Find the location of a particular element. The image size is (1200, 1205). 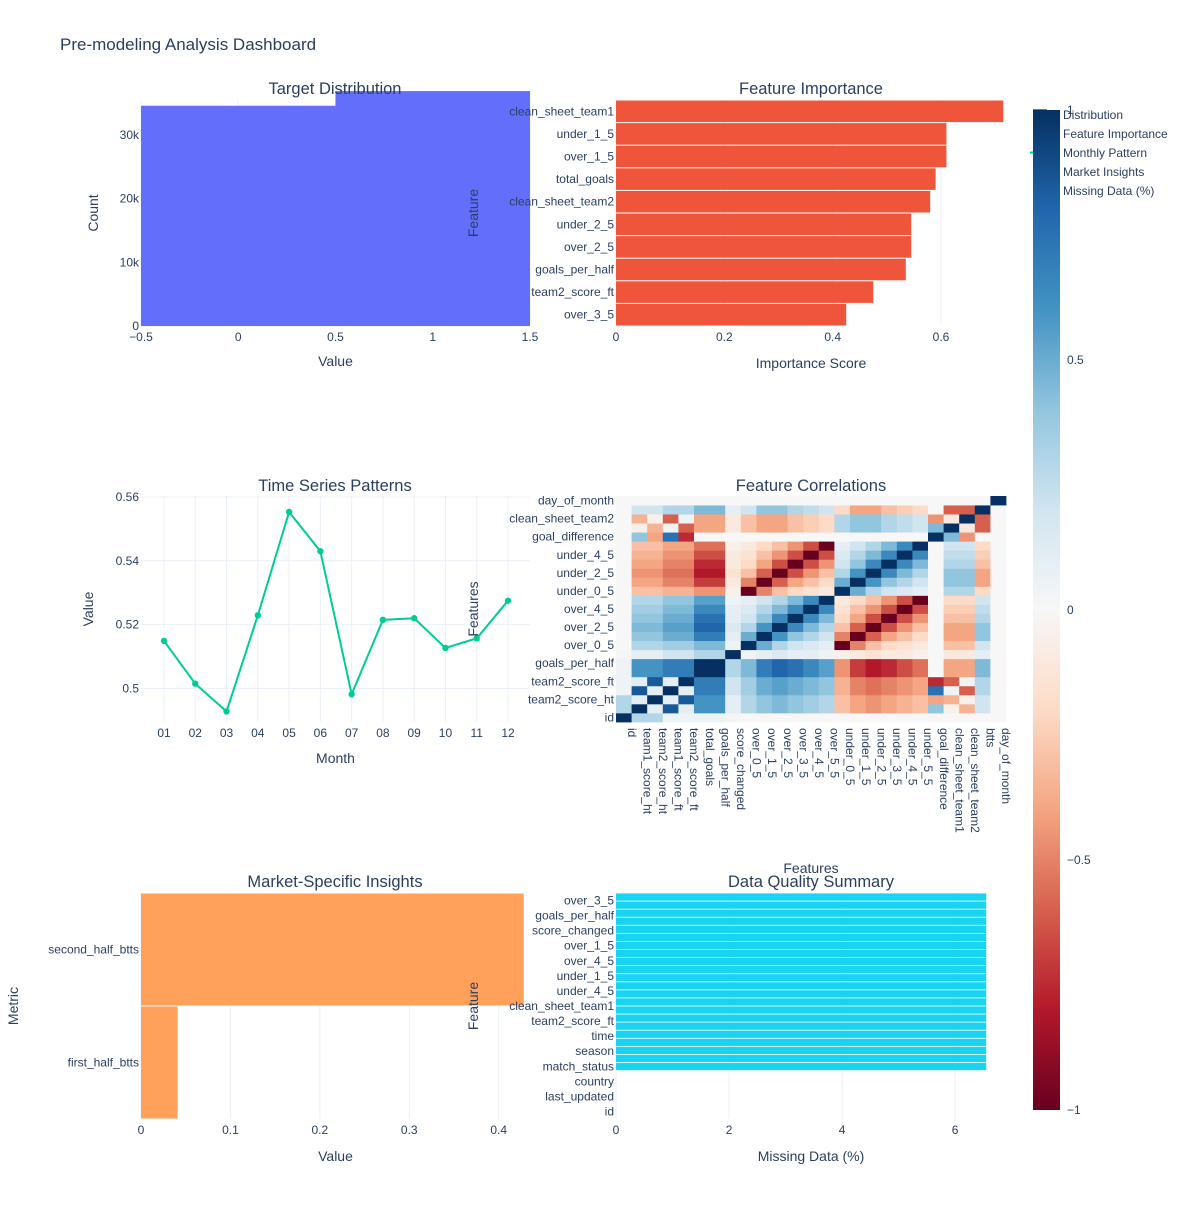

y-tick-label: 0 is located at coordinates (135, 326).